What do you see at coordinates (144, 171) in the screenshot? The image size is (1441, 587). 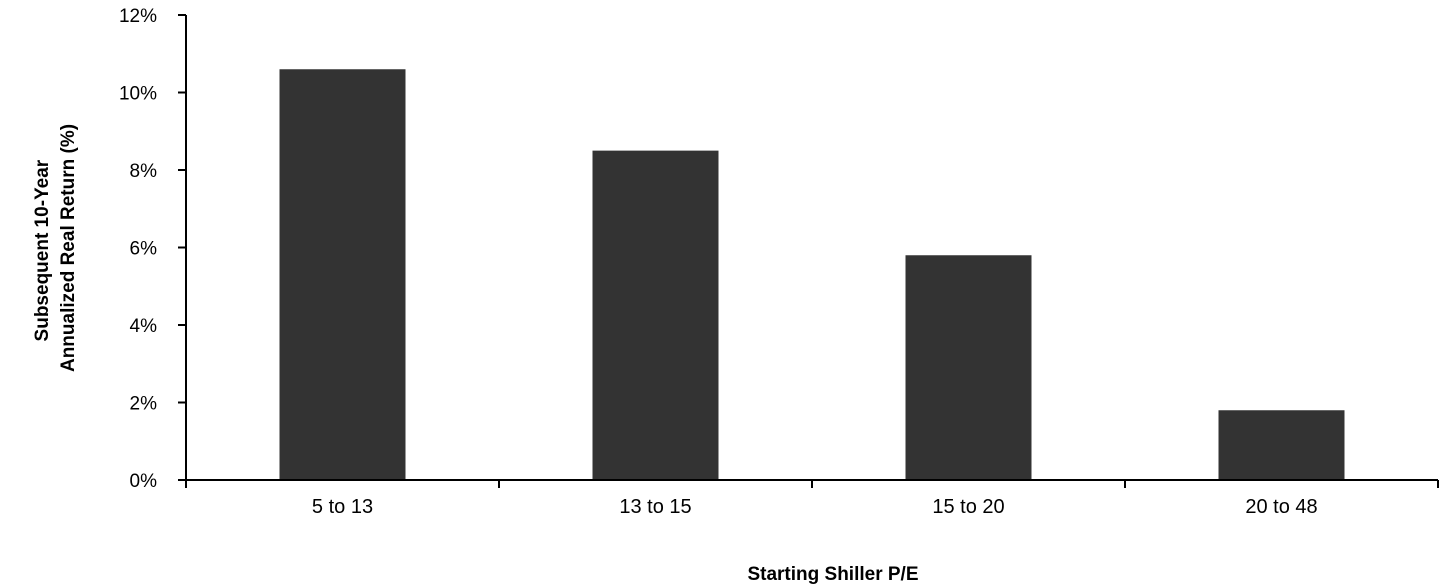 I see `y-tick-label: 8%` at bounding box center [144, 171].